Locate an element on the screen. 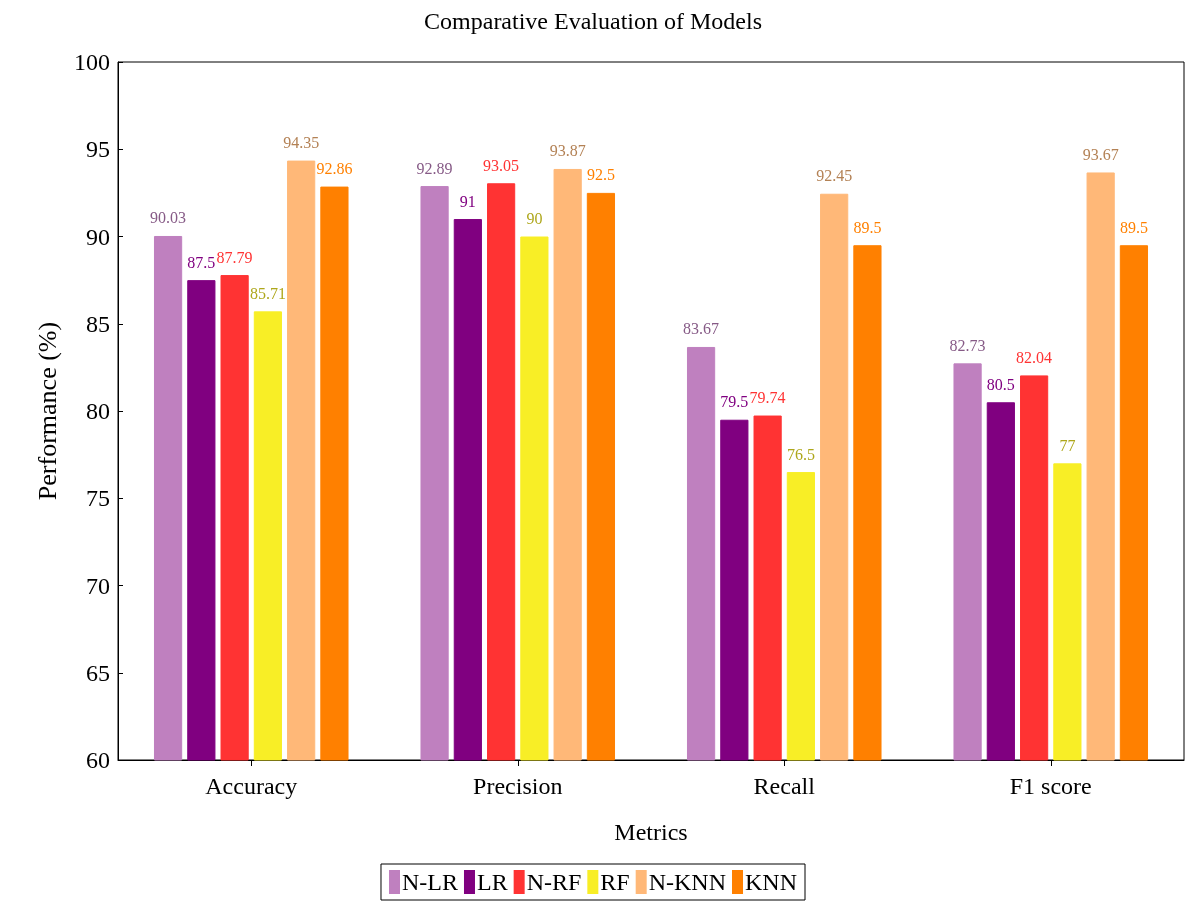 The height and width of the screenshot is (910, 1186). data-label: 92.86 is located at coordinates (334, 169).